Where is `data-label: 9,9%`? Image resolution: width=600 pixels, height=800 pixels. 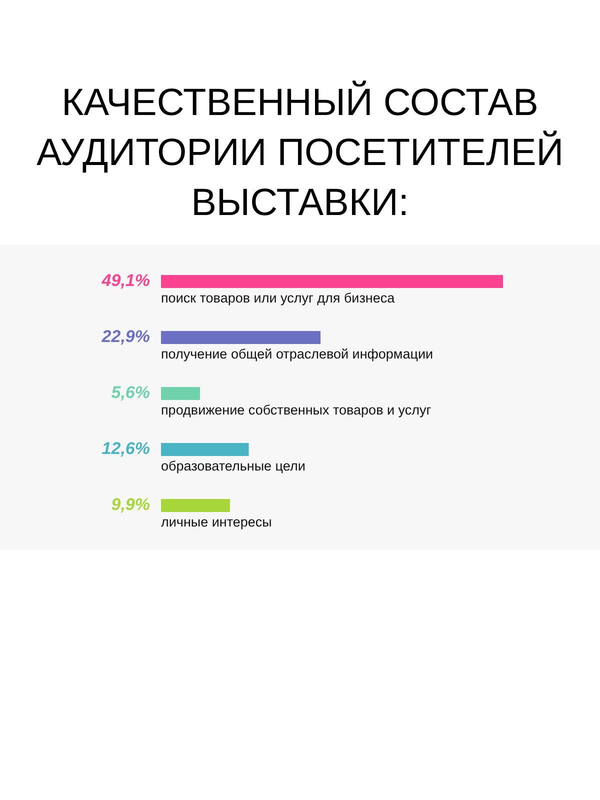
data-label: 9,9% is located at coordinates (130, 504).